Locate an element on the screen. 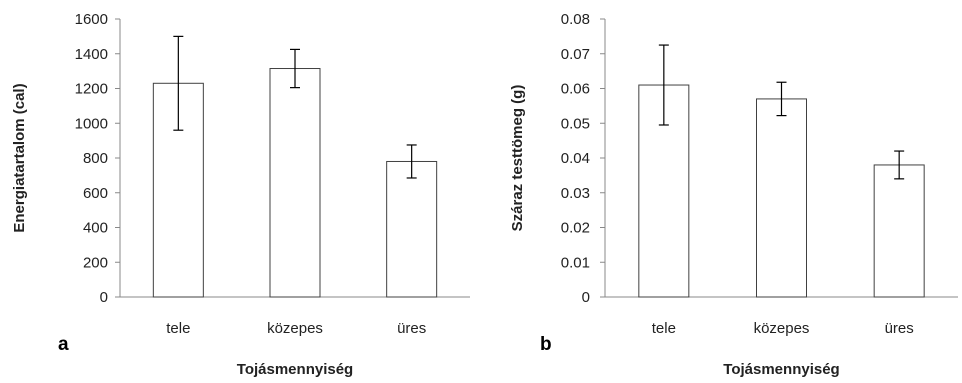  y-tick-label: 0.07 is located at coordinates (575, 54).